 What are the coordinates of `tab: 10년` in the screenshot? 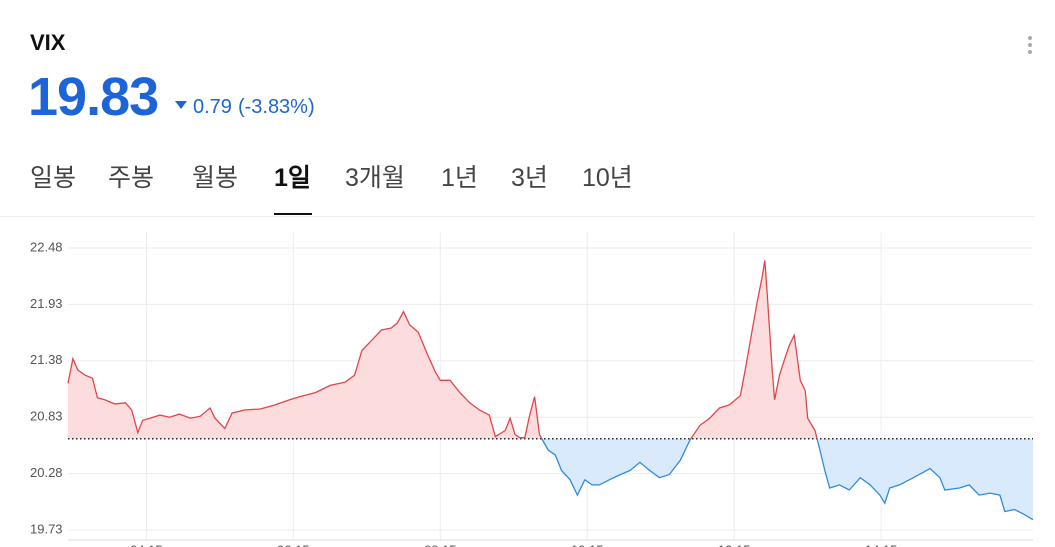 It's located at (607, 178).